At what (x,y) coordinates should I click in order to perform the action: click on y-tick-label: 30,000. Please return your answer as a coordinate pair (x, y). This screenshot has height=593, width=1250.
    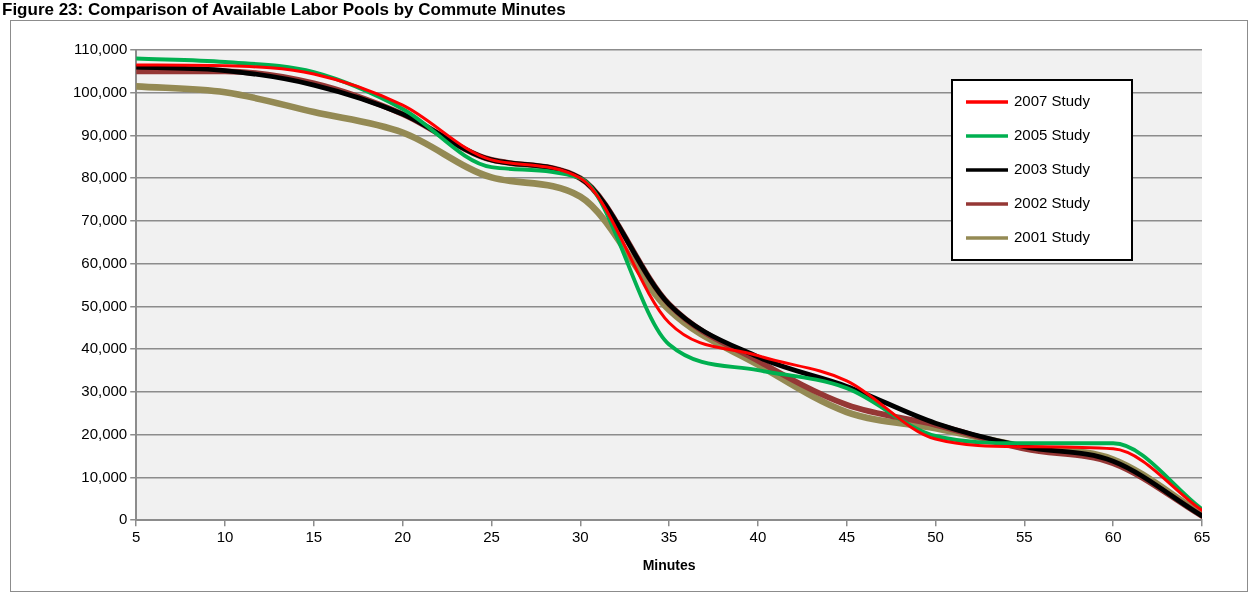
    Looking at the image, I should click on (104, 391).